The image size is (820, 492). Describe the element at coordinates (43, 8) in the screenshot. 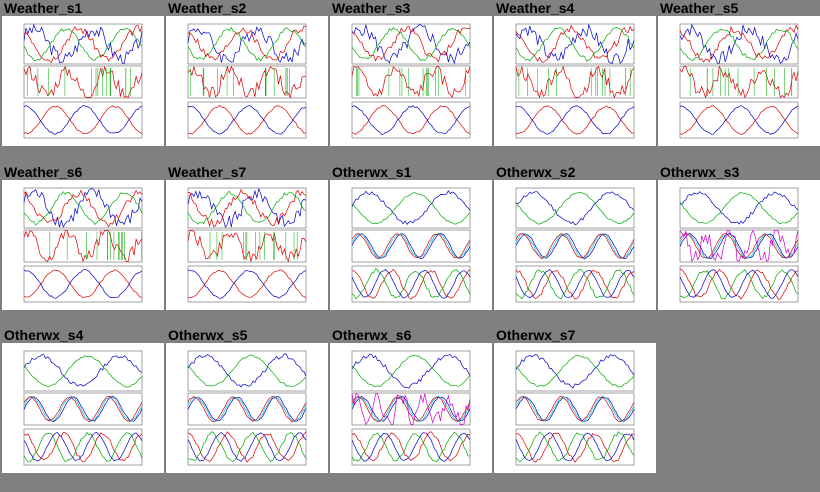

I see `thumbnail-label: Weather_s1` at that location.